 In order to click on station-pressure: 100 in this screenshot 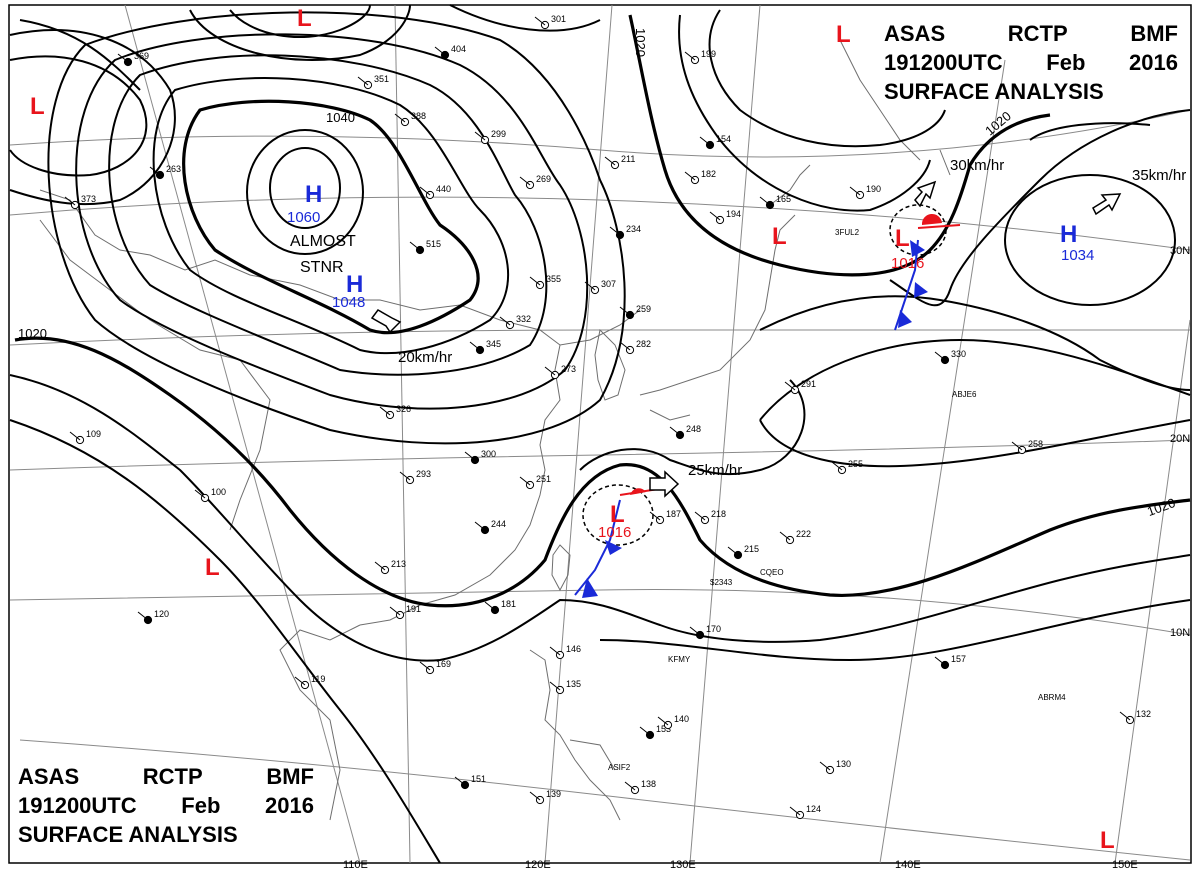, I will do `click(218, 492)`.